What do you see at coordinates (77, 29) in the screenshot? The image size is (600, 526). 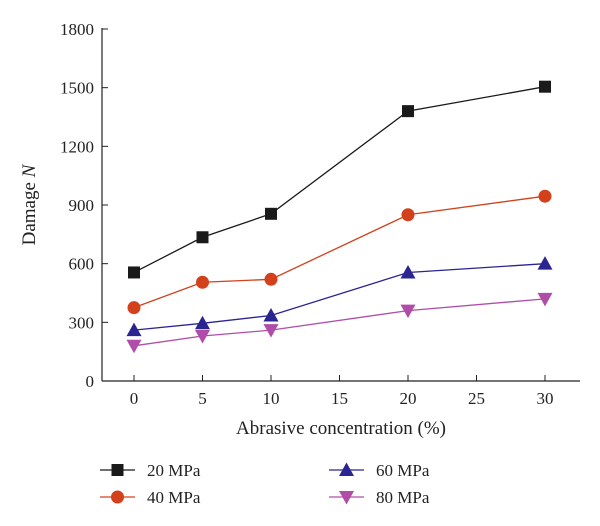 I see `y-tick-label: 1800` at bounding box center [77, 29].